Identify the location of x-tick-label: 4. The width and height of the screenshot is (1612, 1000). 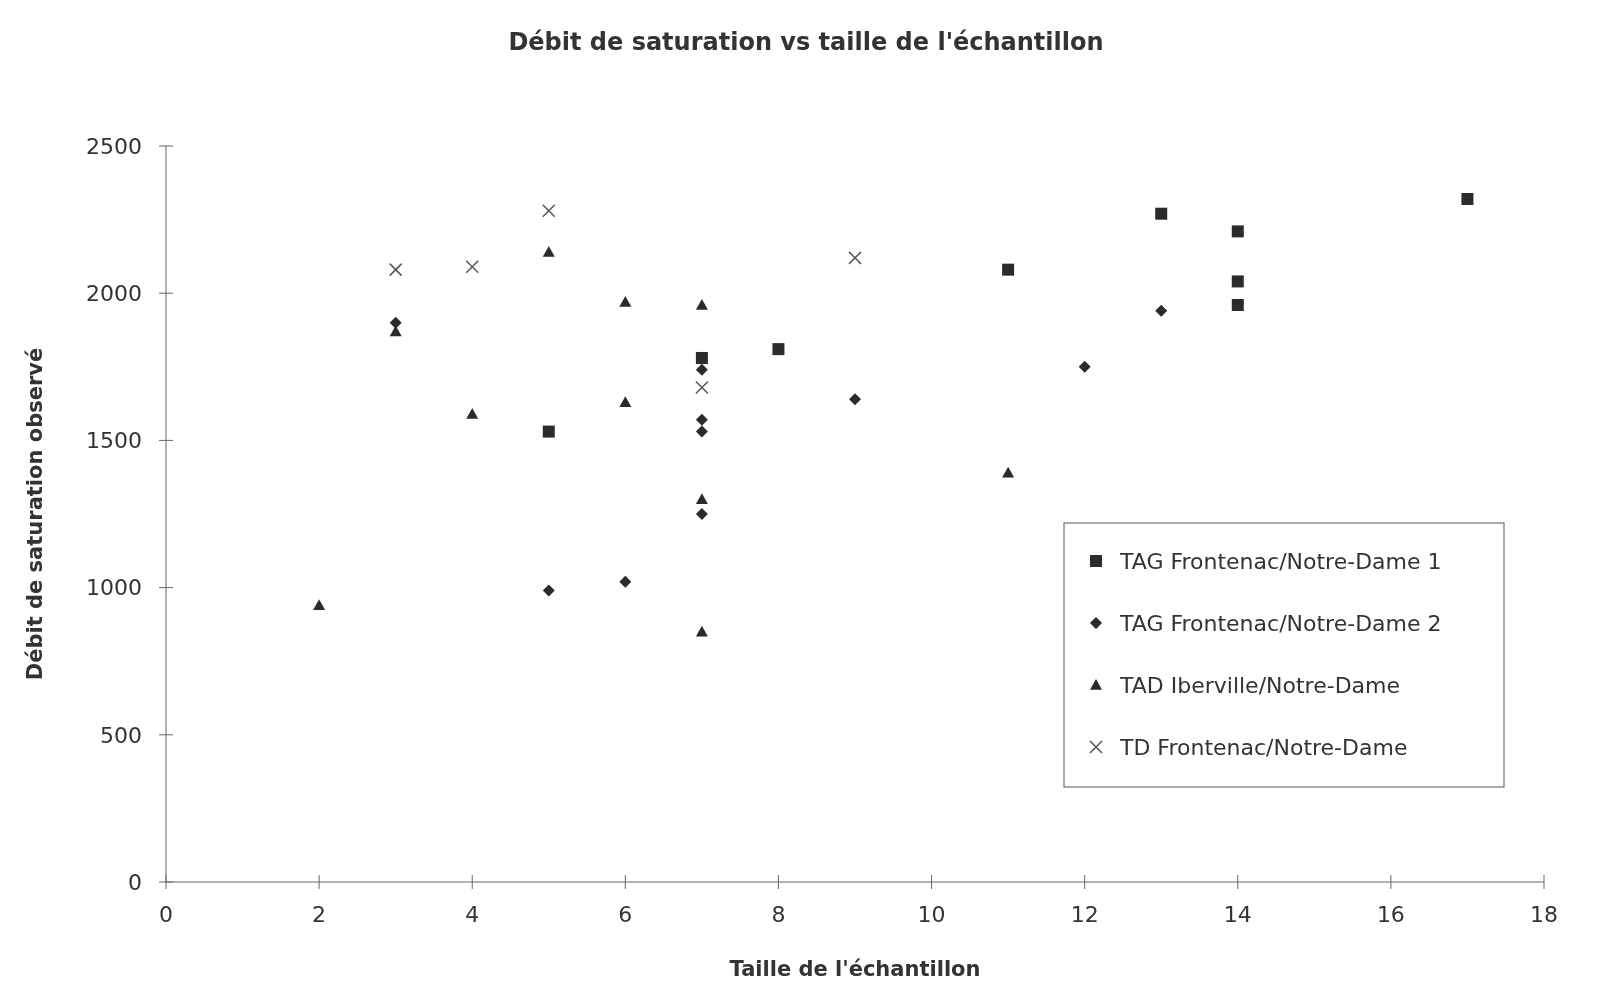
(472, 914).